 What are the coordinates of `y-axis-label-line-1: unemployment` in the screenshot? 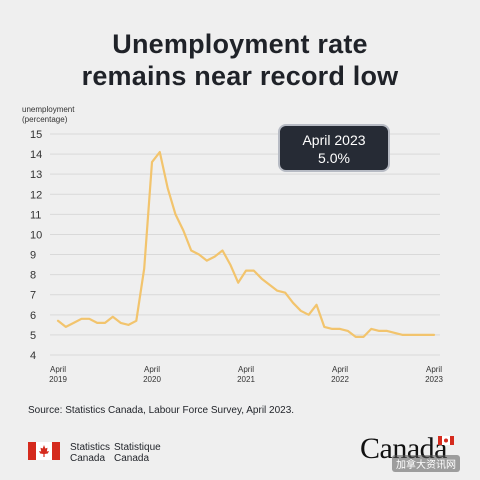 It's located at (48, 109).